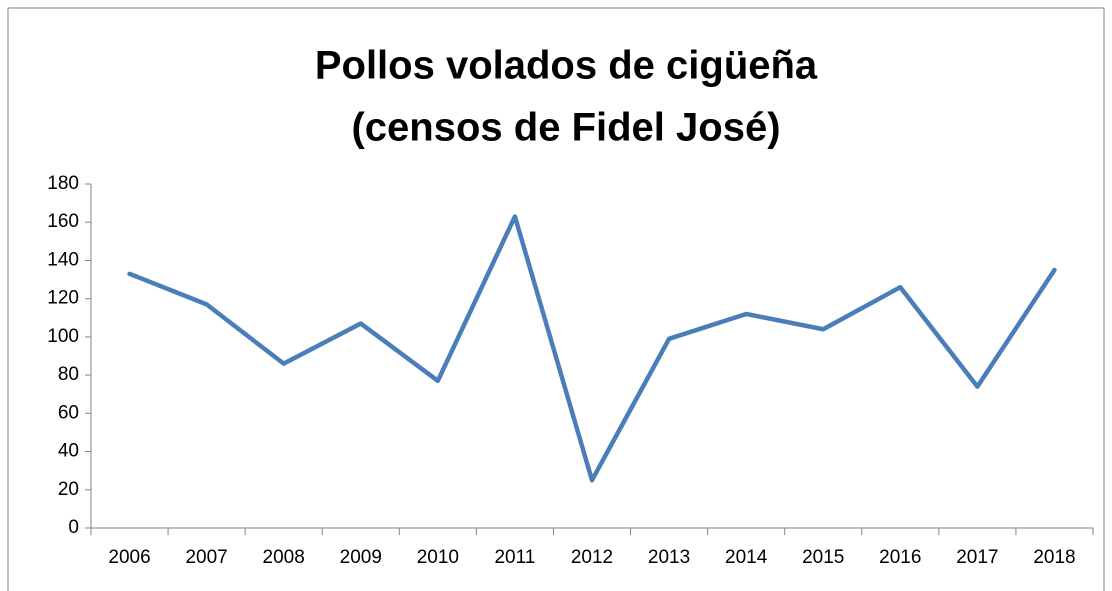 This screenshot has width=1112, height=591. I want to click on x-tick-label: 2007, so click(206, 557).